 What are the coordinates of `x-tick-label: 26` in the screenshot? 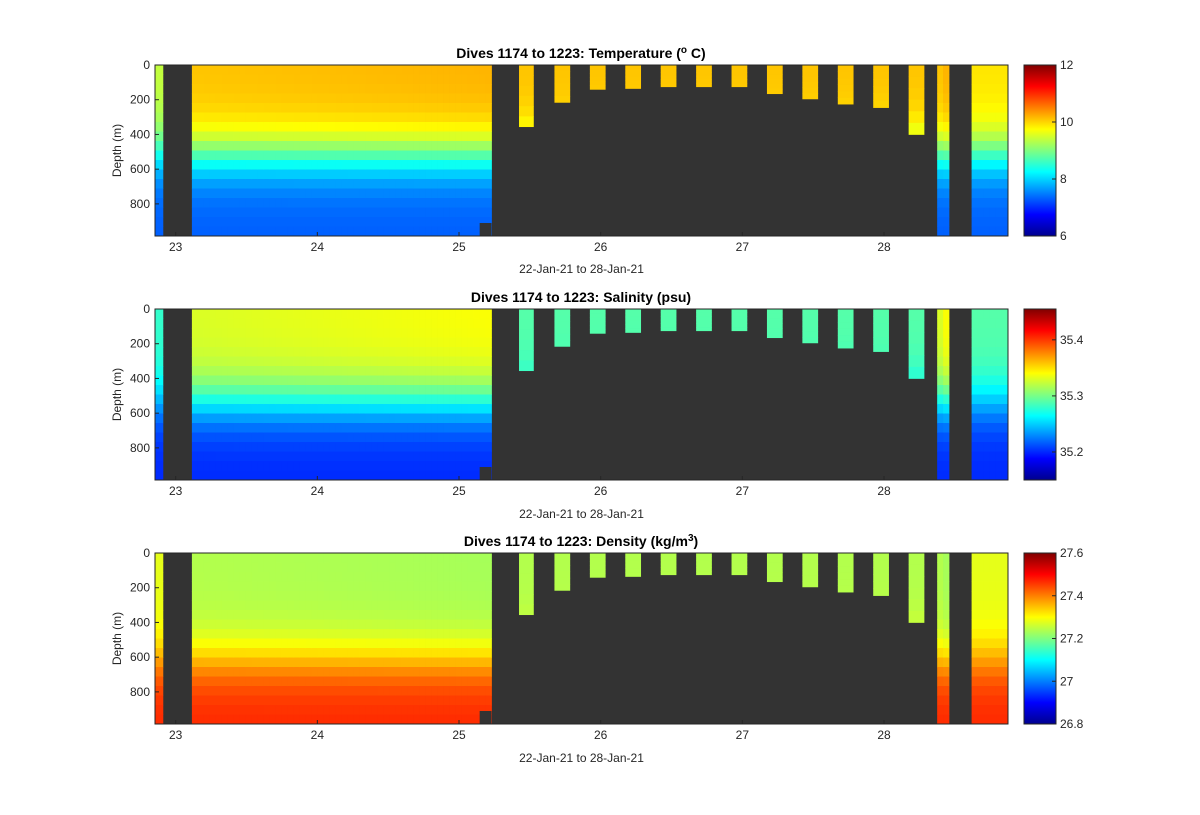 It's located at (601, 735).